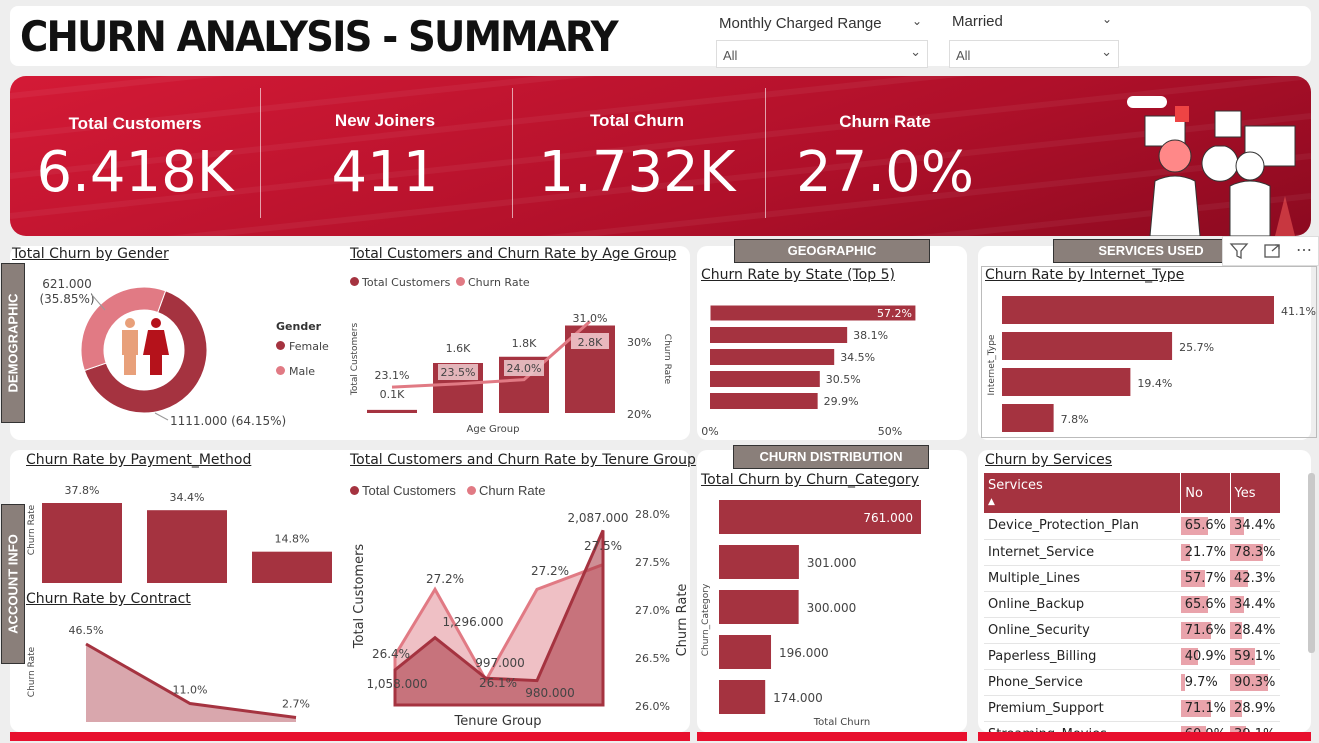  Describe the element at coordinates (500, 663) in the screenshot. I see `tenure-customers-label: 997.000` at that location.